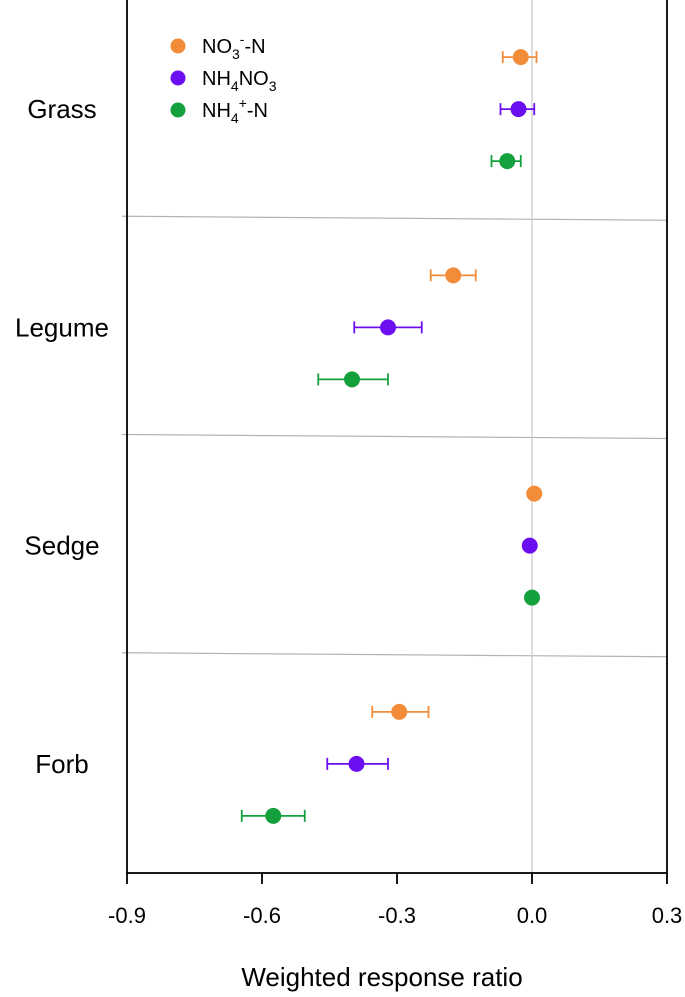 The width and height of the screenshot is (685, 997). What do you see at coordinates (667, 915) in the screenshot?
I see `x-tick-label: 0.3` at bounding box center [667, 915].